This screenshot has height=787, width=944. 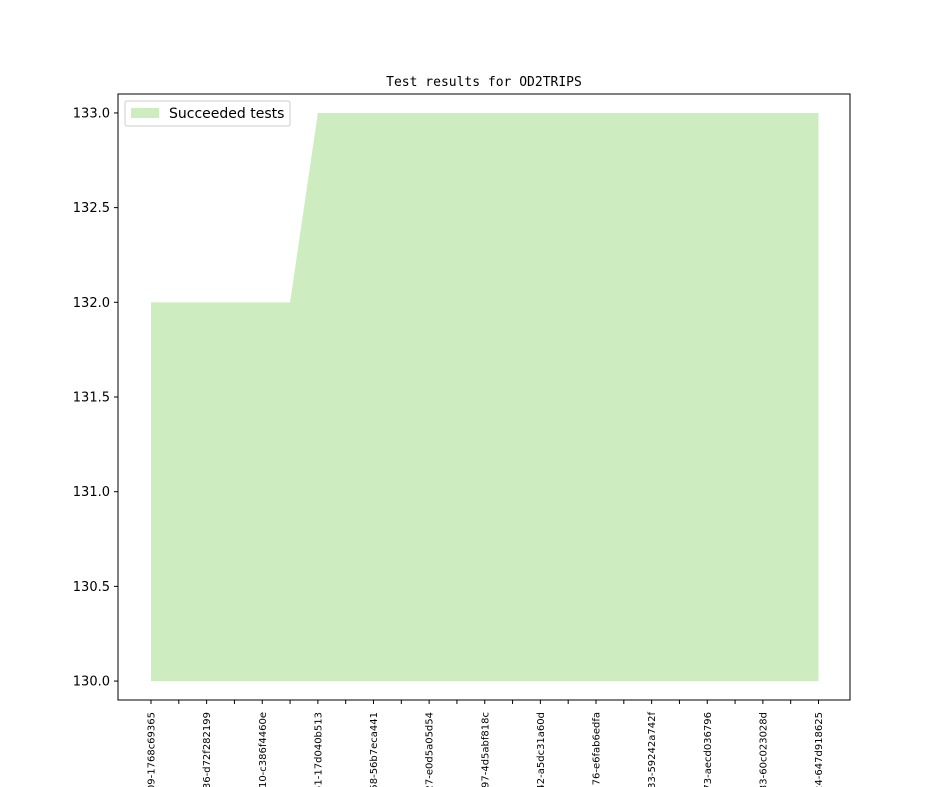 What do you see at coordinates (763, 749) in the screenshot?
I see `x-tick-label: 33-60c023028d` at bounding box center [763, 749].